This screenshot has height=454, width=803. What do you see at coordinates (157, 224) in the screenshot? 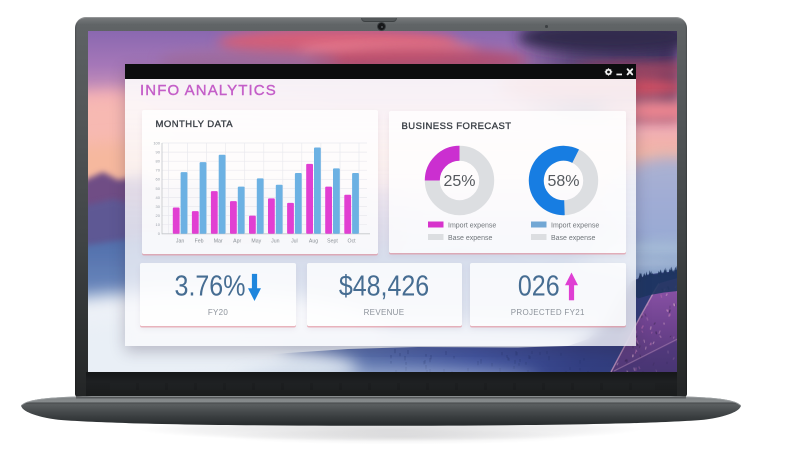
I see `svg-text: 10` at bounding box center [157, 224].